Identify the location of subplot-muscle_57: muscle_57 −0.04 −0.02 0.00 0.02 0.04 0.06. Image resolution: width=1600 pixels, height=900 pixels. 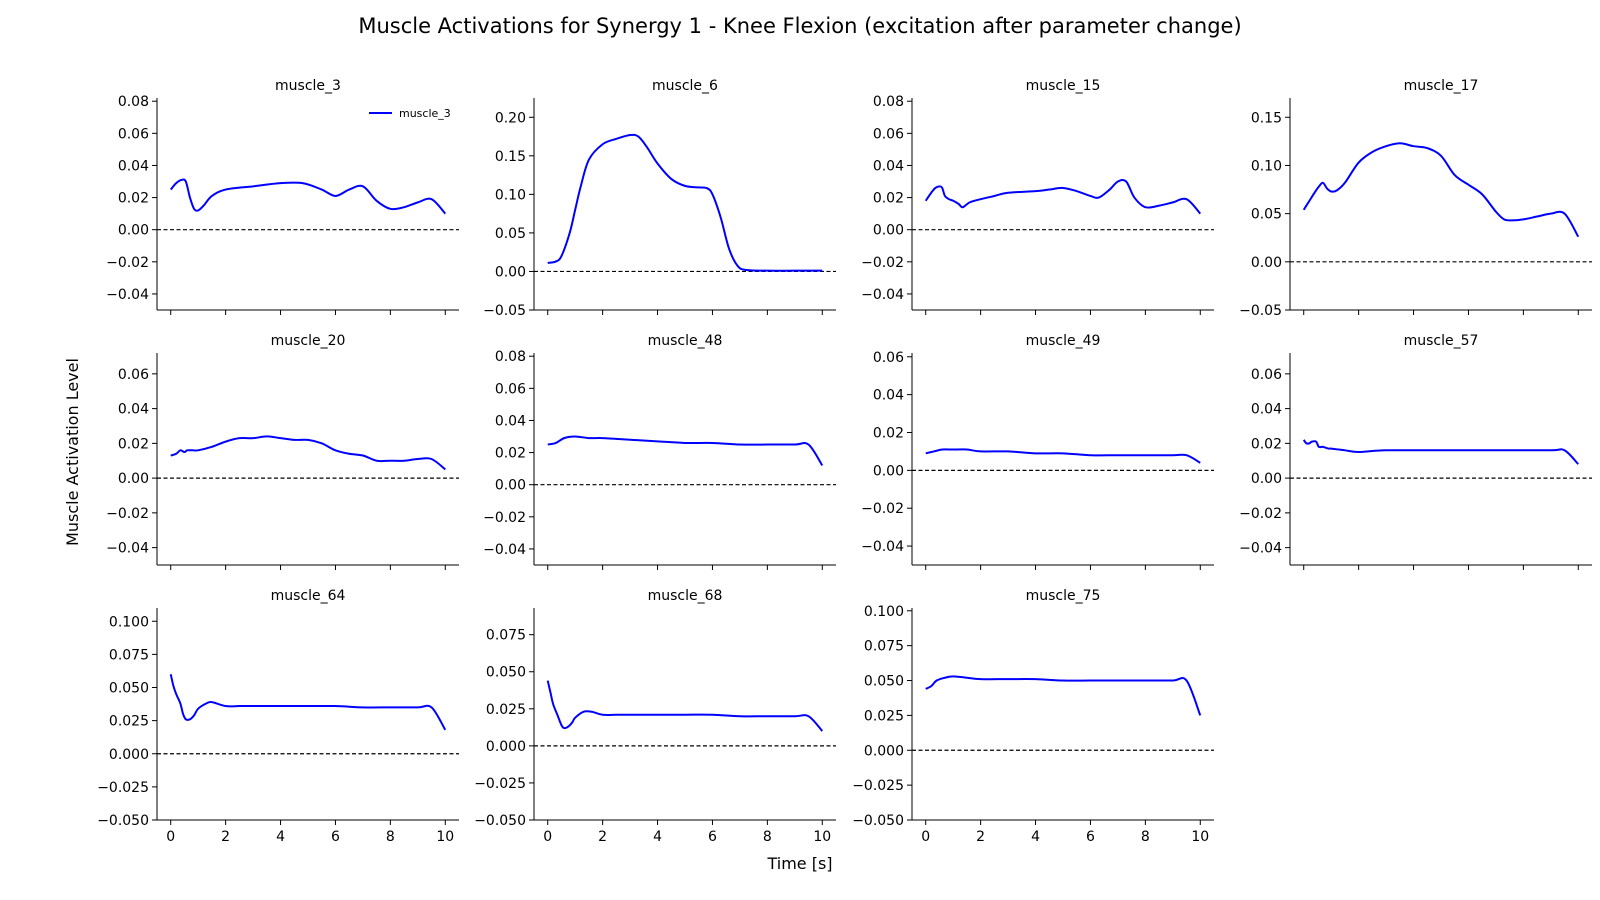
(1415, 451).